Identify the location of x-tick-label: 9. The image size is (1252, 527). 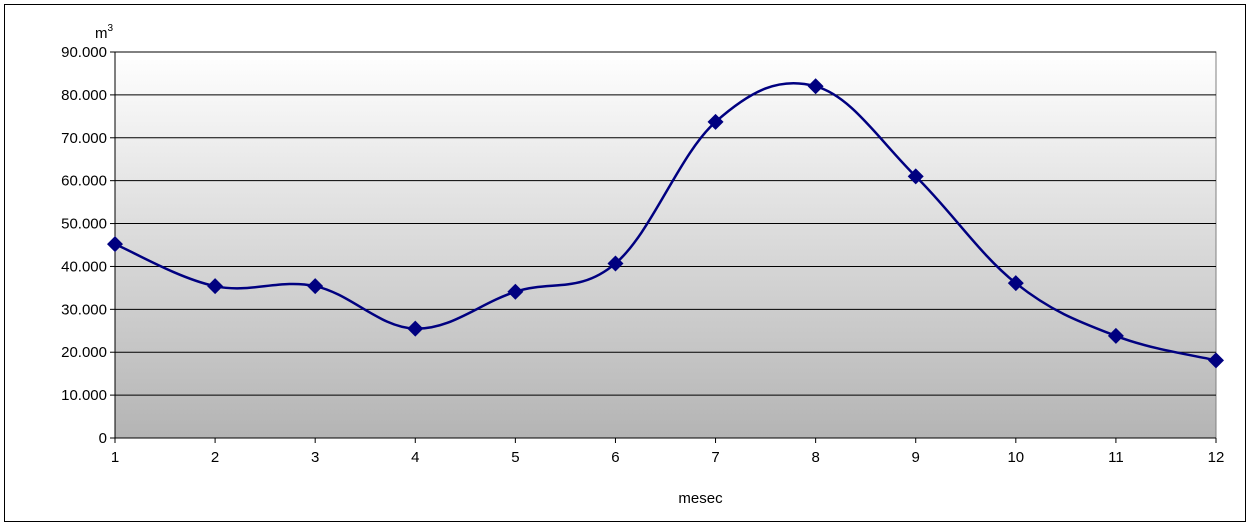
(916, 457).